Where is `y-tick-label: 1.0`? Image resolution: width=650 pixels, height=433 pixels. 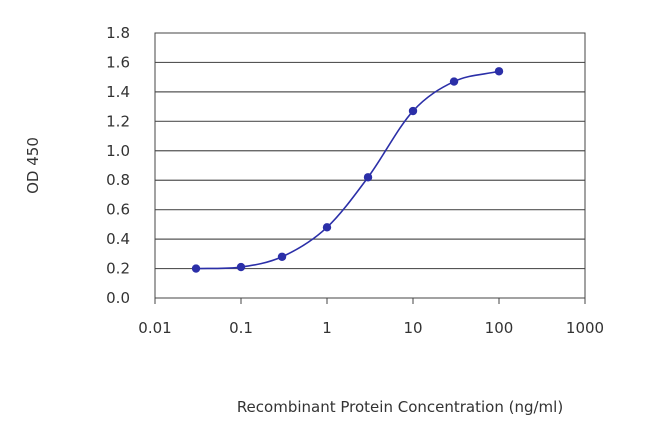 y-tick-label: 1.0 is located at coordinates (118, 151).